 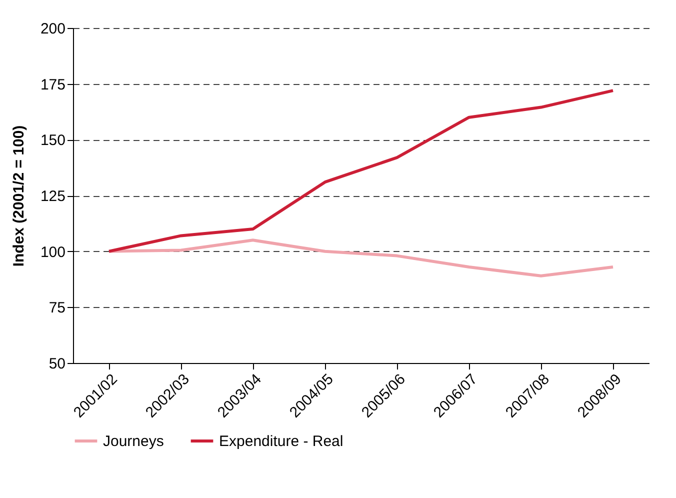 I want to click on legend-label: Expenditure - Real, so click(x=281, y=441).